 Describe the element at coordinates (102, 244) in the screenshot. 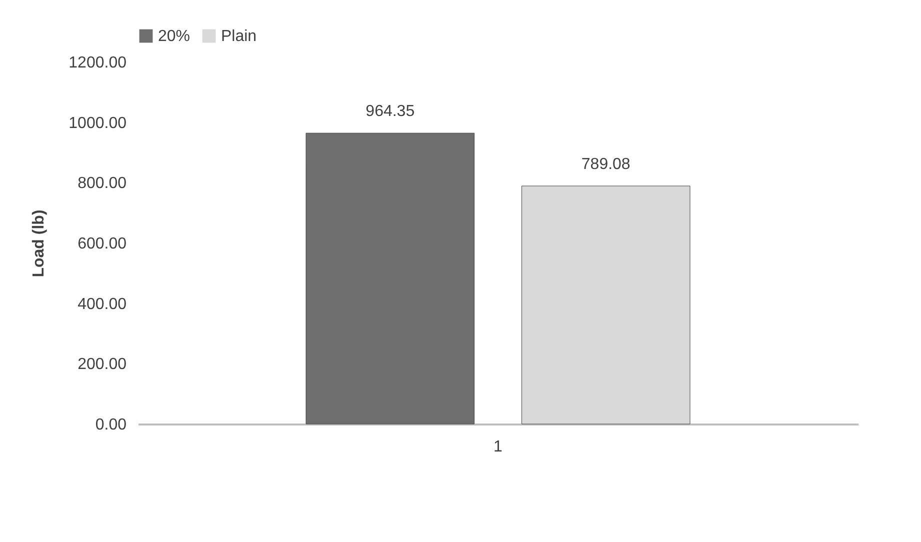

I see `y-tick-label: 600.00` at that location.